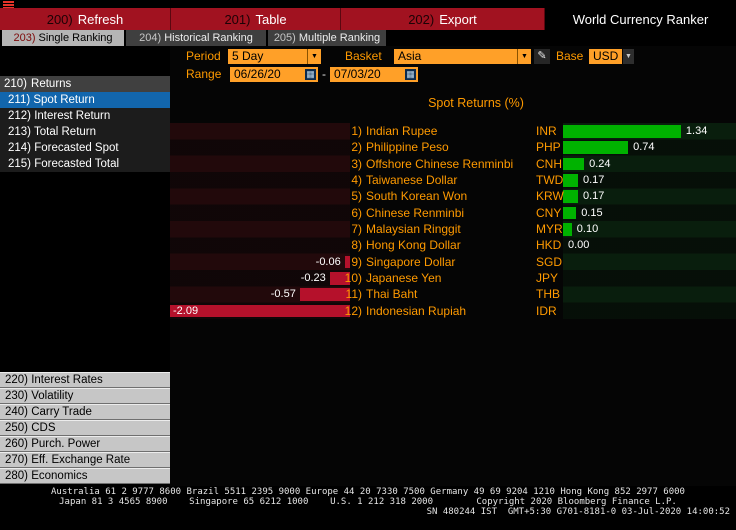  I want to click on menu-item-table: 201) Table, so click(256, 19).